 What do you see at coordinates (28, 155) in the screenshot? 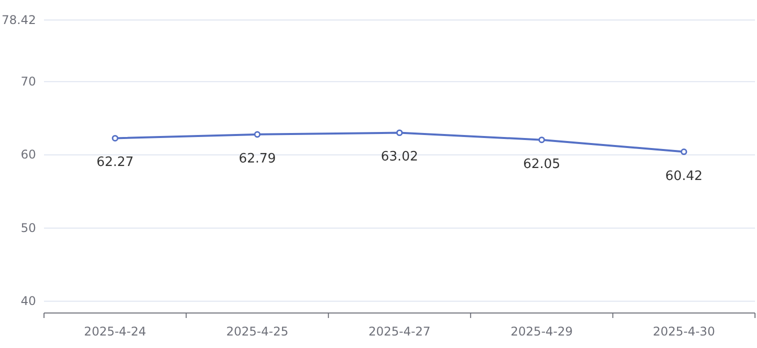
I see `y-tick-label: 60` at bounding box center [28, 155].